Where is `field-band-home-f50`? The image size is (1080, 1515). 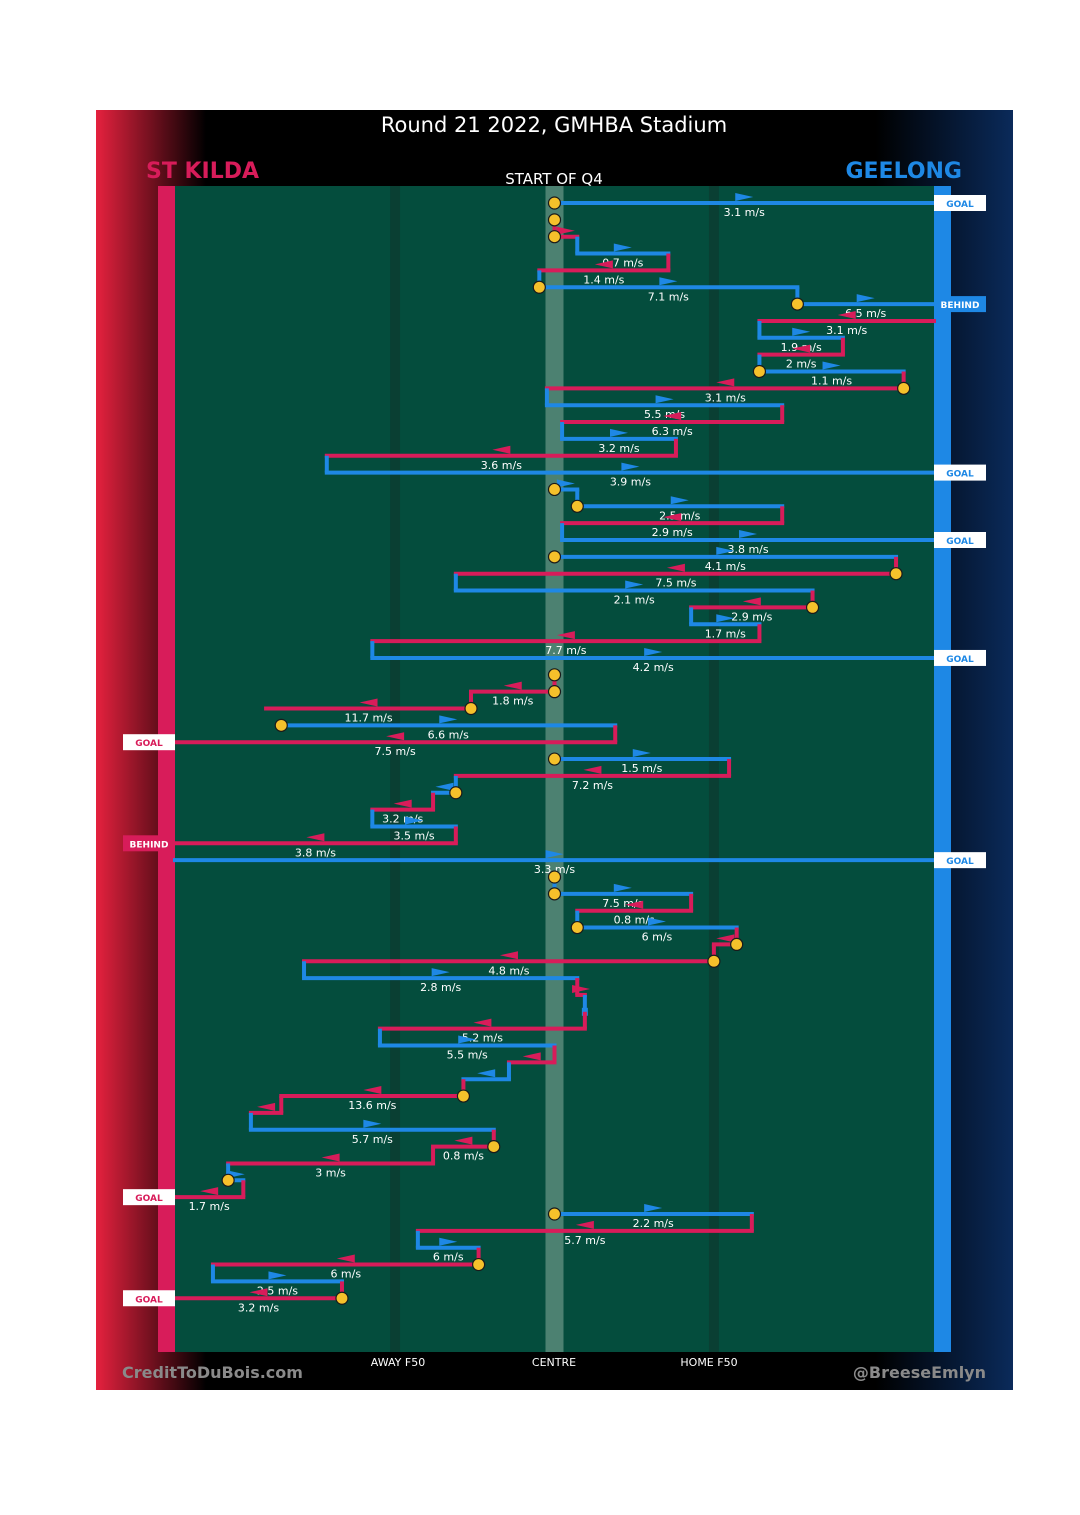 field-band-home-f50 is located at coordinates (713, 769).